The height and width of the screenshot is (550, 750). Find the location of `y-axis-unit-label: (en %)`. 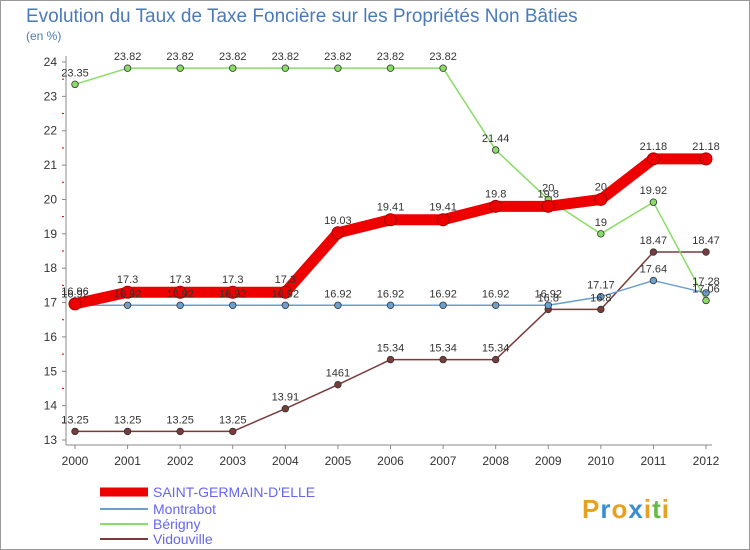

y-axis-unit-label: (en %) is located at coordinates (43, 36).